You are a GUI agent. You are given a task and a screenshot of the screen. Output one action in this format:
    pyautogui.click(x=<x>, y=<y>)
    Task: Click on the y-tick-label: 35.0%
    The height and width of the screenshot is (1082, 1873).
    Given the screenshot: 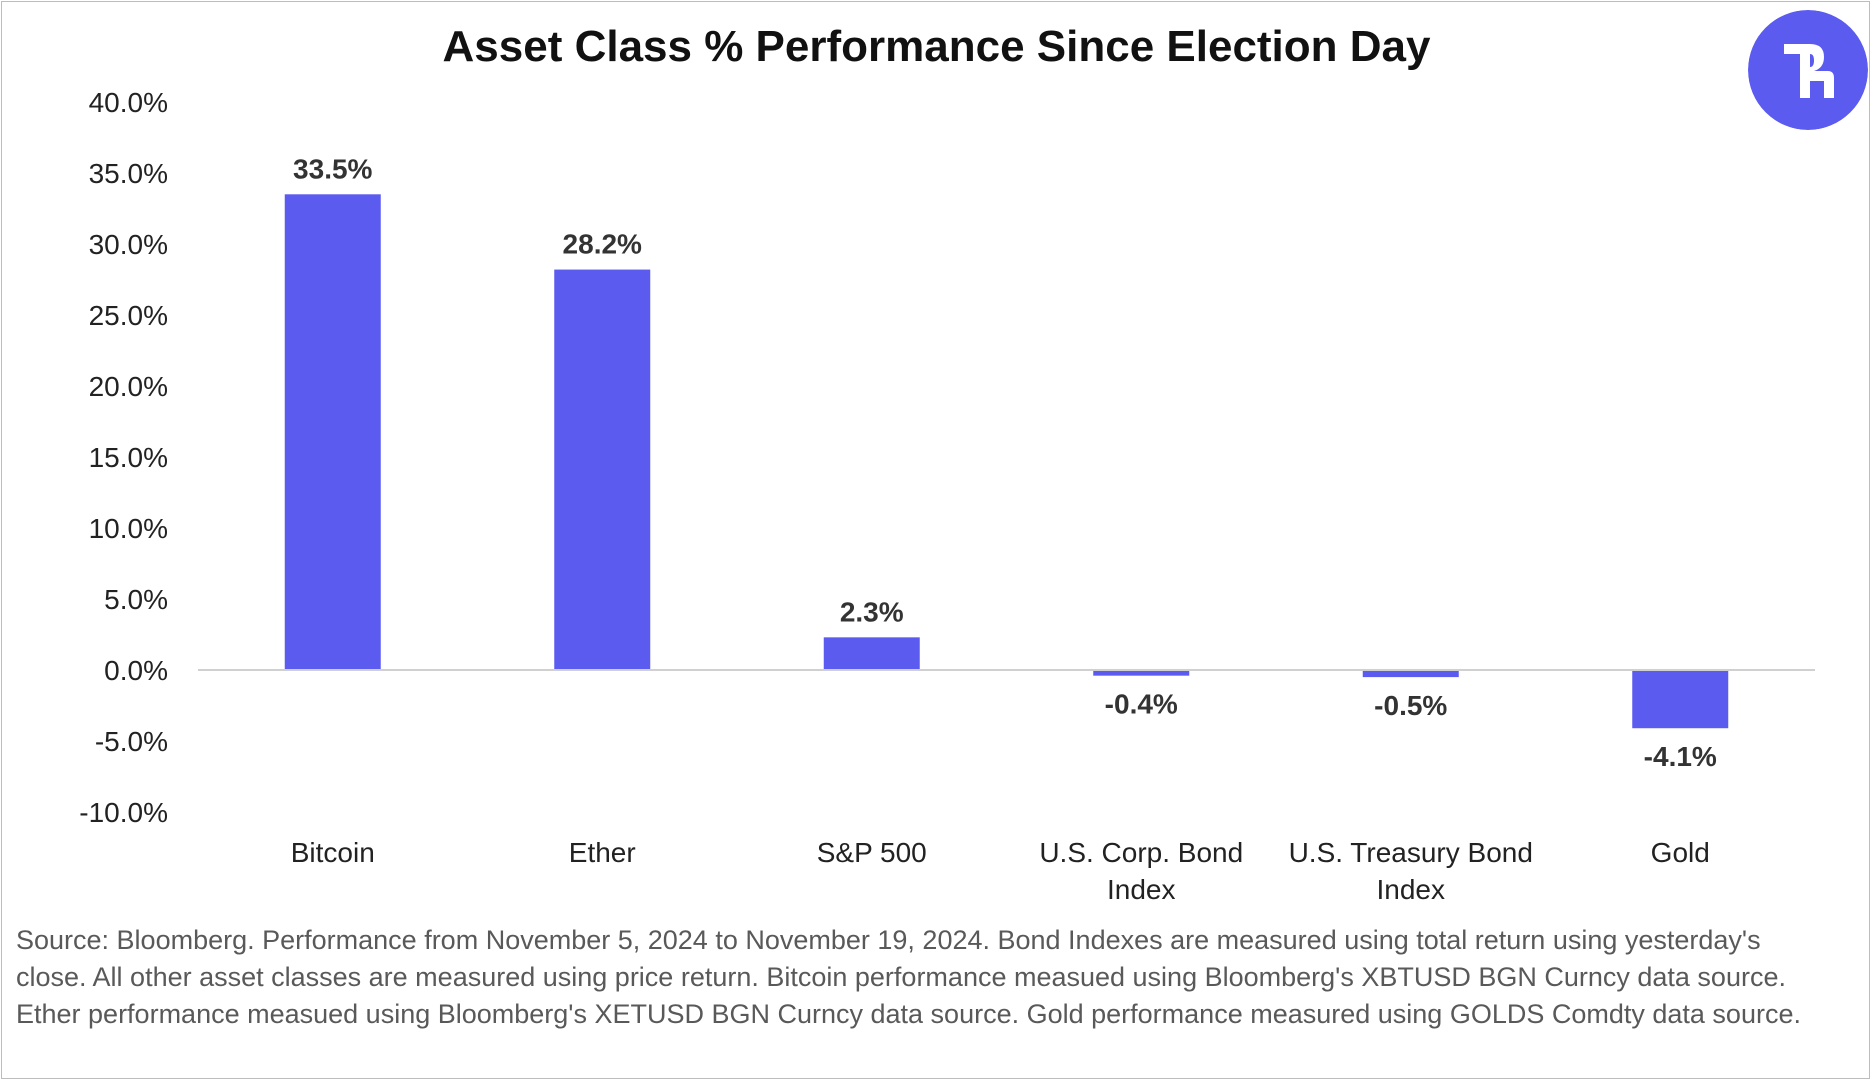 What is the action you would take?
    pyautogui.click(x=128, y=173)
    